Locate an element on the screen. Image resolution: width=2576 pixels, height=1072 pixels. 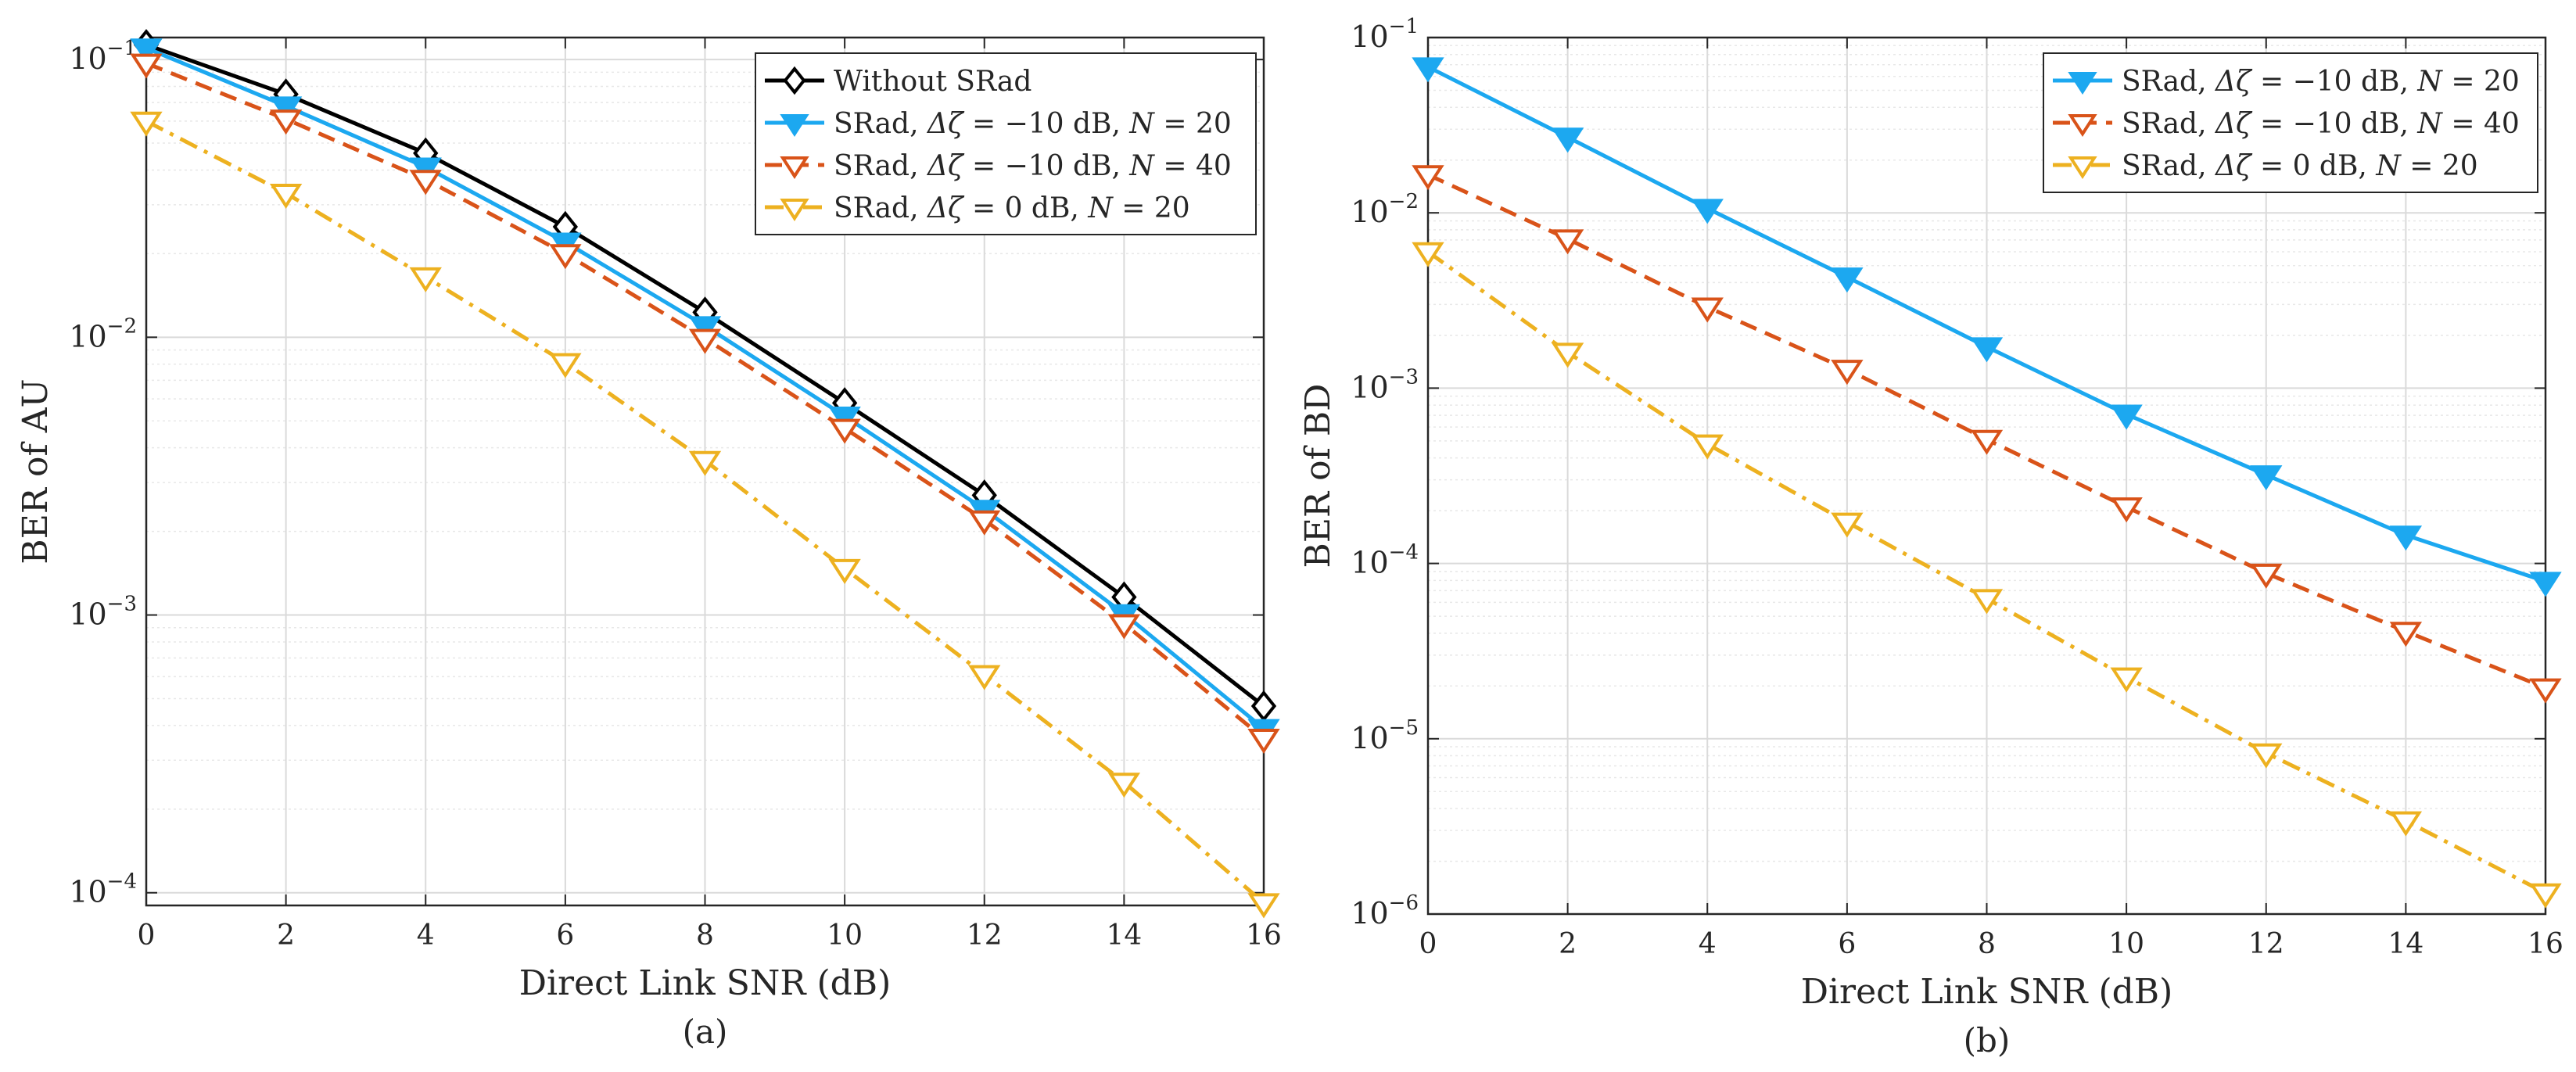
legend-label: SRad, Δζ = −10 dB, N = 20 is located at coordinates (1033, 124).